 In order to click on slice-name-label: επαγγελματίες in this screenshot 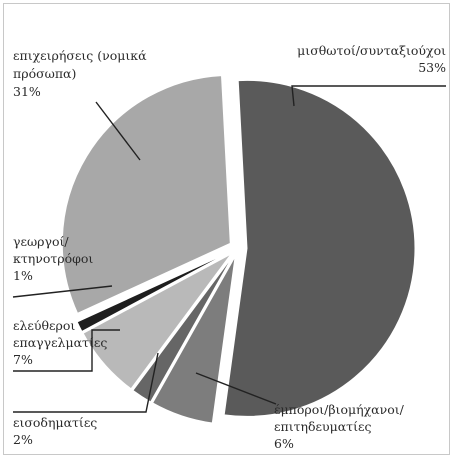, I will do `click(60, 342)`.